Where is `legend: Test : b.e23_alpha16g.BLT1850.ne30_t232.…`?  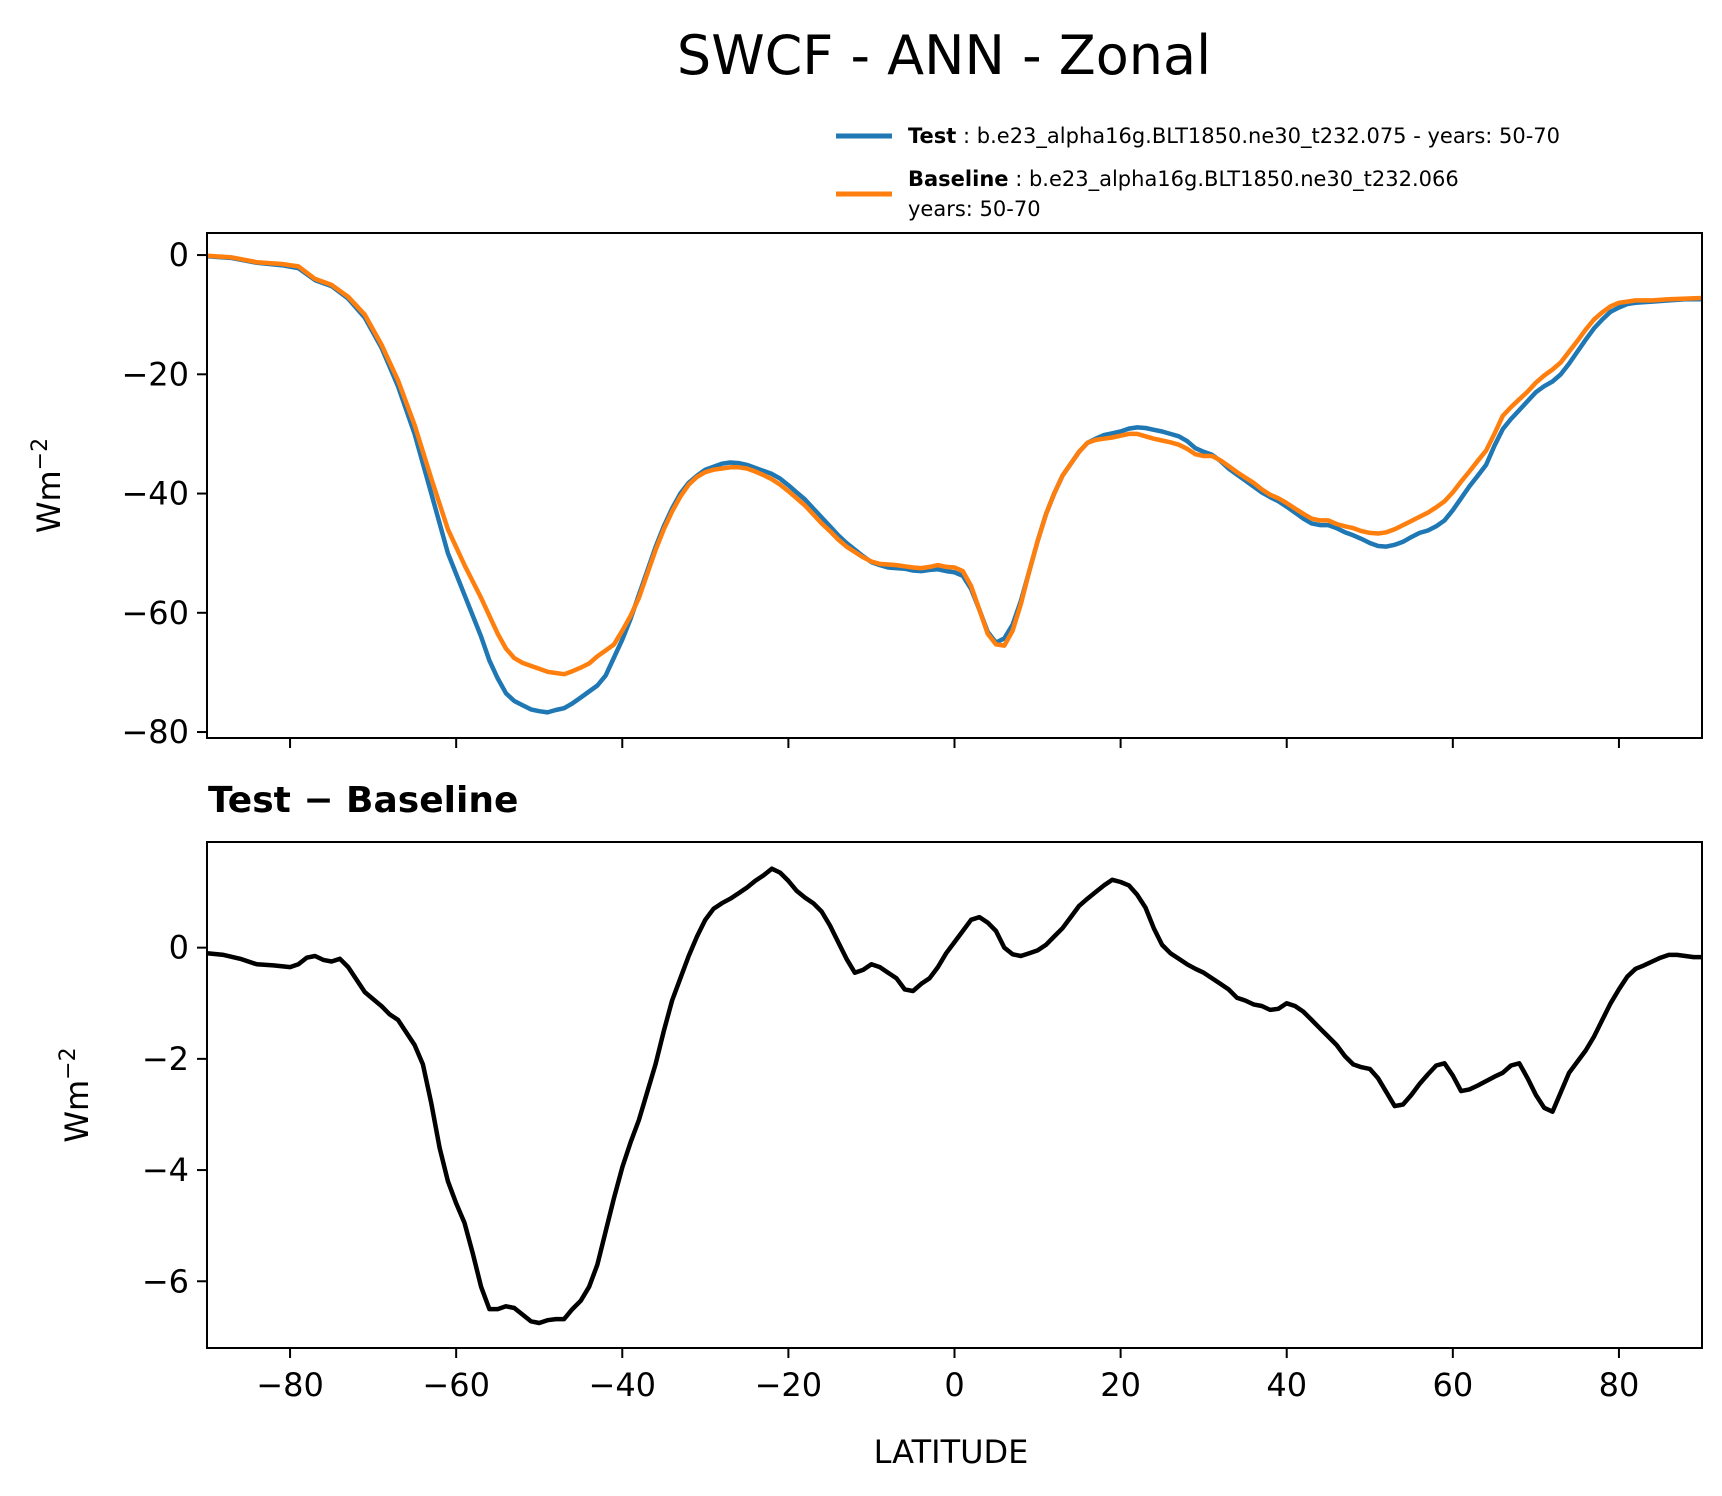 legend: Test : b.e23_alpha16g.BLT1850.ne30_t232.… is located at coordinates (1198, 172).